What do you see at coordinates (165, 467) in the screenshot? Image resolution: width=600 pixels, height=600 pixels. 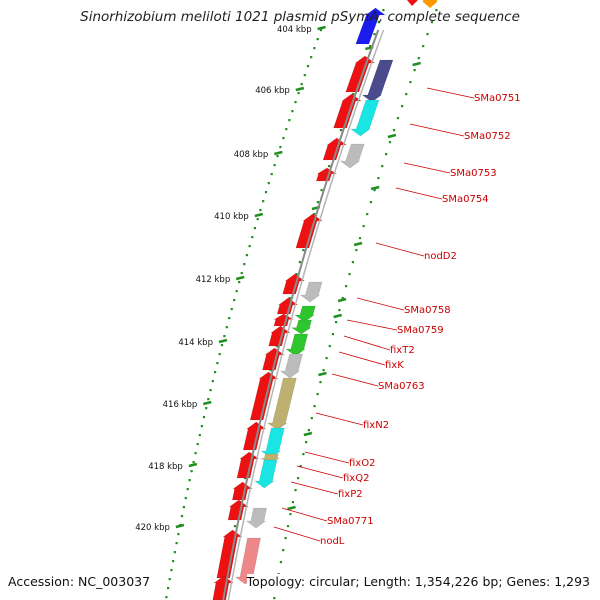 I see `scale-label: 418 kbp` at bounding box center [165, 467].